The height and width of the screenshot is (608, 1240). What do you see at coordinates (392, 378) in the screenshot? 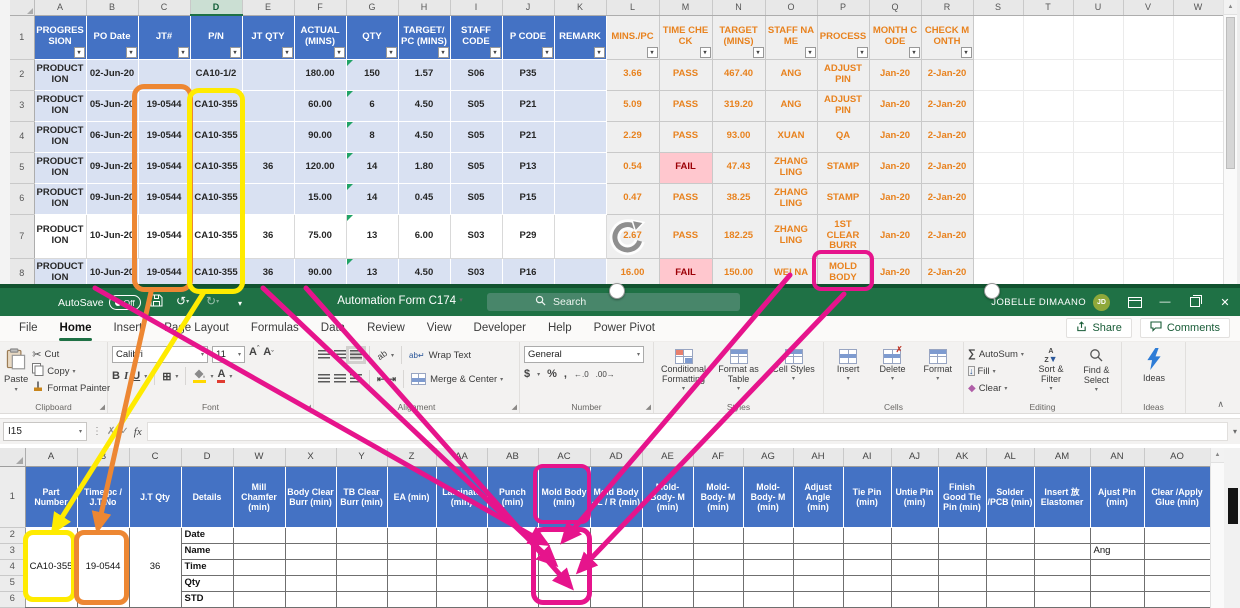
I see `increase-indent-icon: ⇥` at bounding box center [392, 378].